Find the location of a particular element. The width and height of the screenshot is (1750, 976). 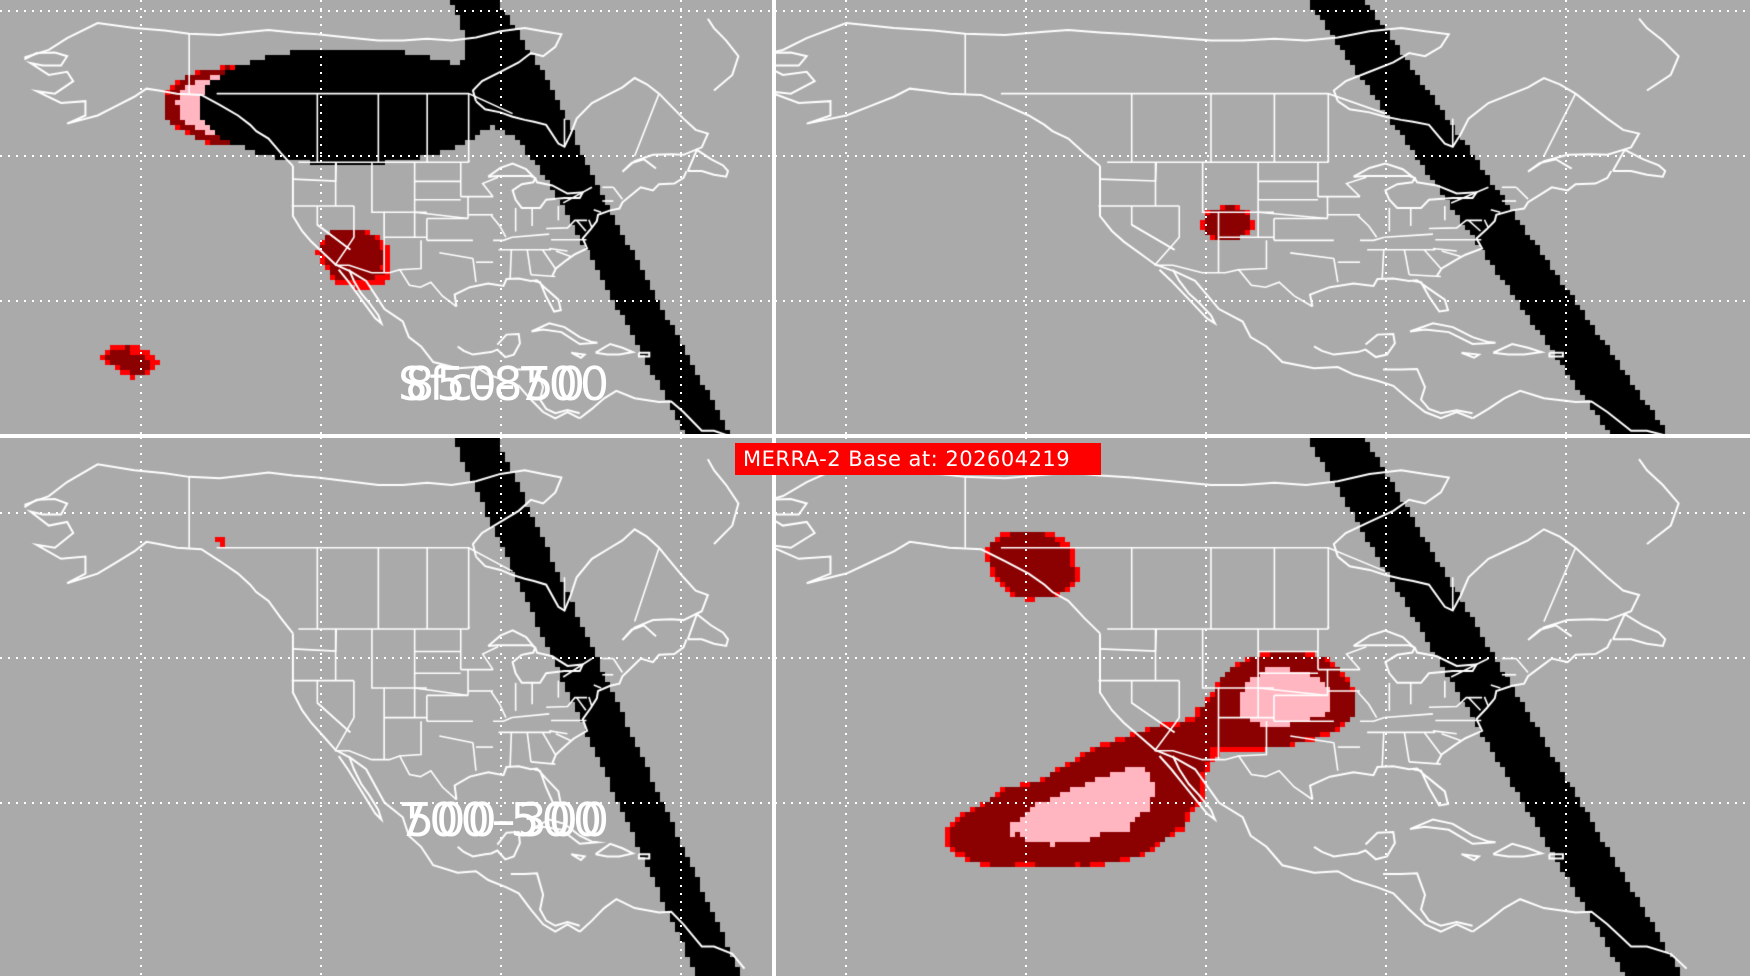

merra2-base-stamp: MERRA-2 Base at: 202604219 is located at coordinates (918, 459).